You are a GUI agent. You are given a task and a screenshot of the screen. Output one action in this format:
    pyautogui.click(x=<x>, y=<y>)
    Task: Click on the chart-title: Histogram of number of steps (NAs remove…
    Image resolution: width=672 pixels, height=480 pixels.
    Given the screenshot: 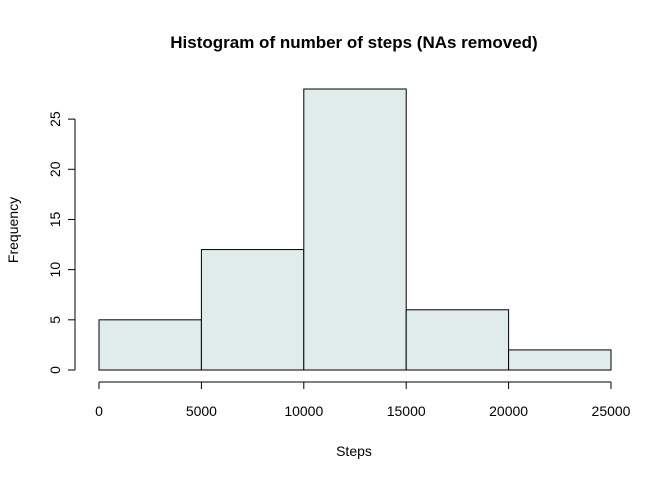 What is the action you would take?
    pyautogui.click(x=353, y=42)
    